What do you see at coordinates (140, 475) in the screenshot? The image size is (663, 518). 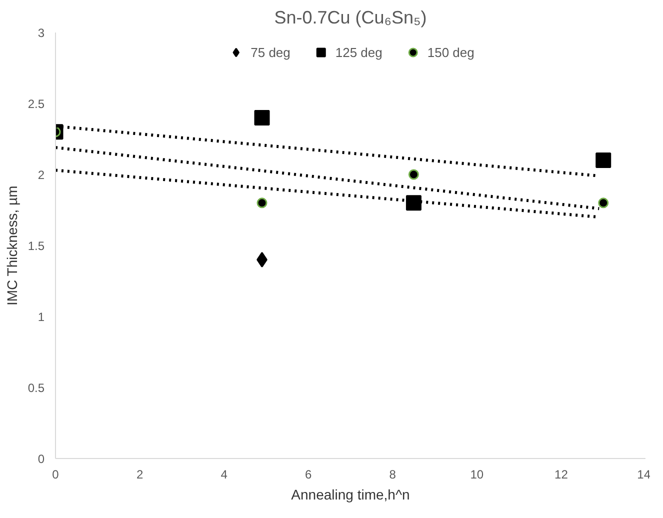 I see `x-tick-label: 2` at bounding box center [140, 475].